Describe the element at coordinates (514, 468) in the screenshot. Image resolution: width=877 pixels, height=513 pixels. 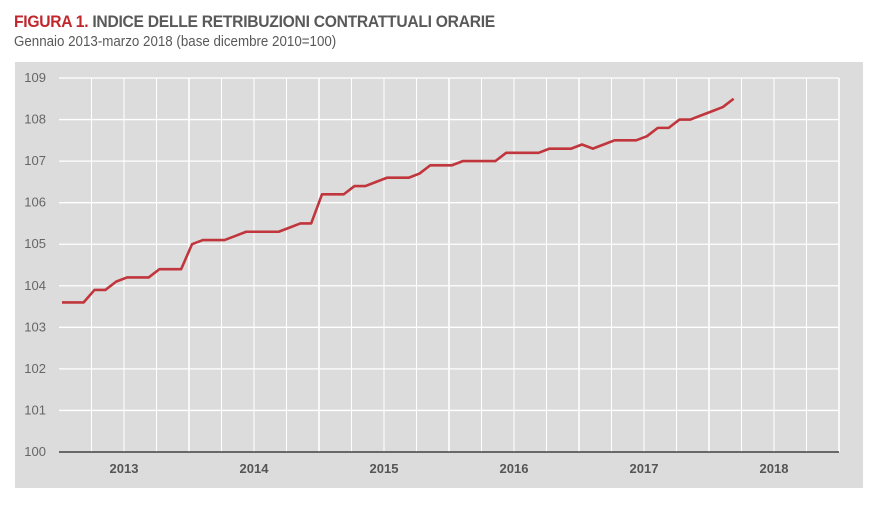
I see `x-tick-label: 2016` at that location.